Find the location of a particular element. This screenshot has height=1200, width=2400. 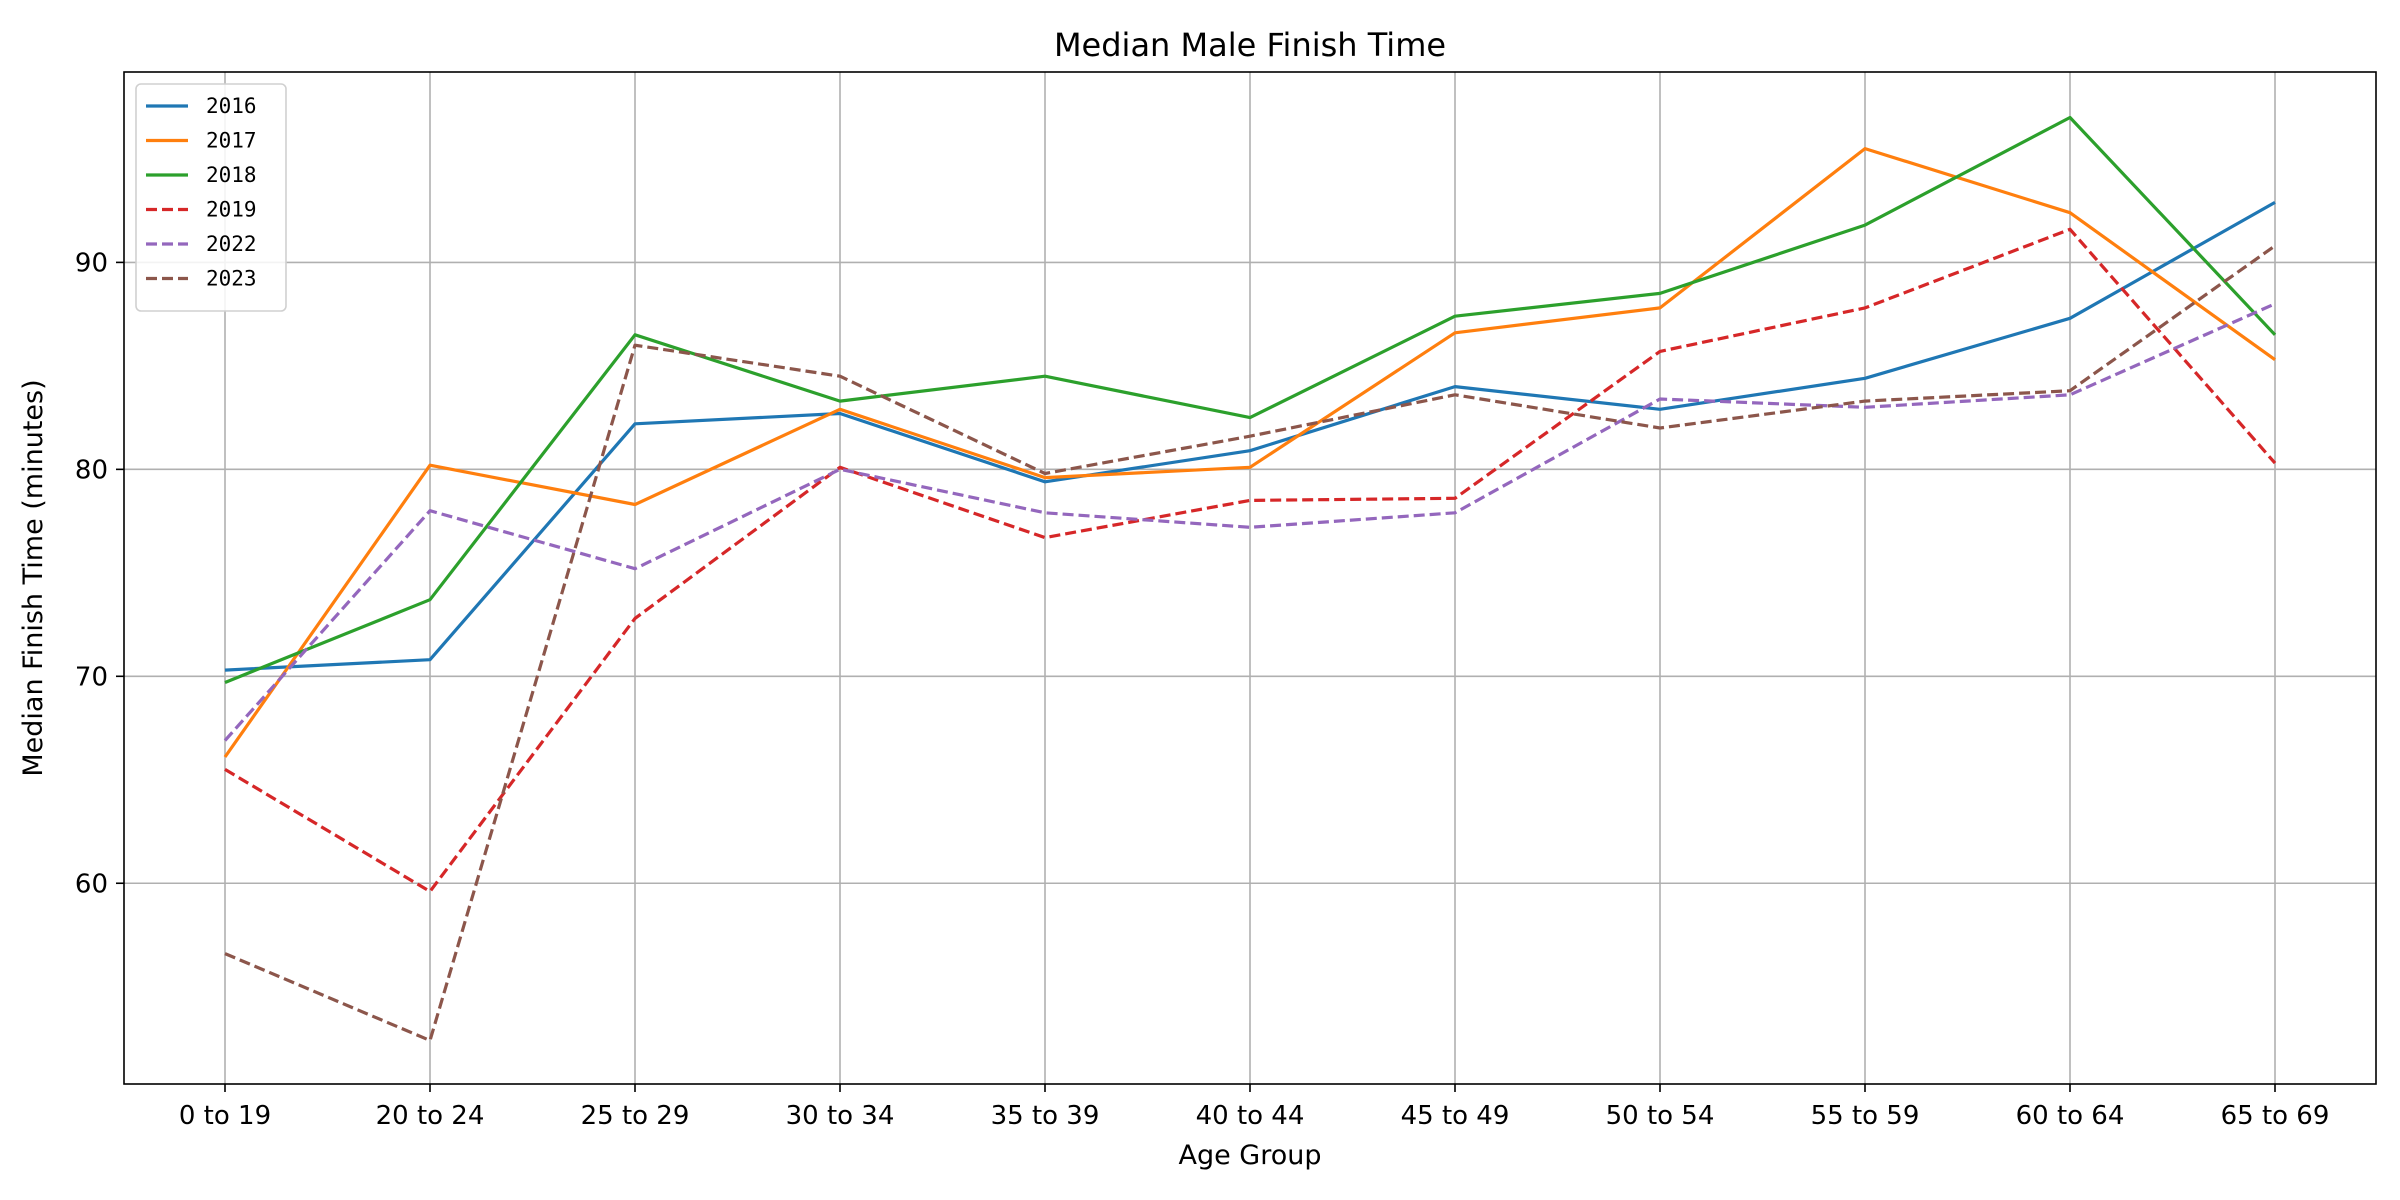

legend-label-2016: 2016 is located at coordinates (231, 106).